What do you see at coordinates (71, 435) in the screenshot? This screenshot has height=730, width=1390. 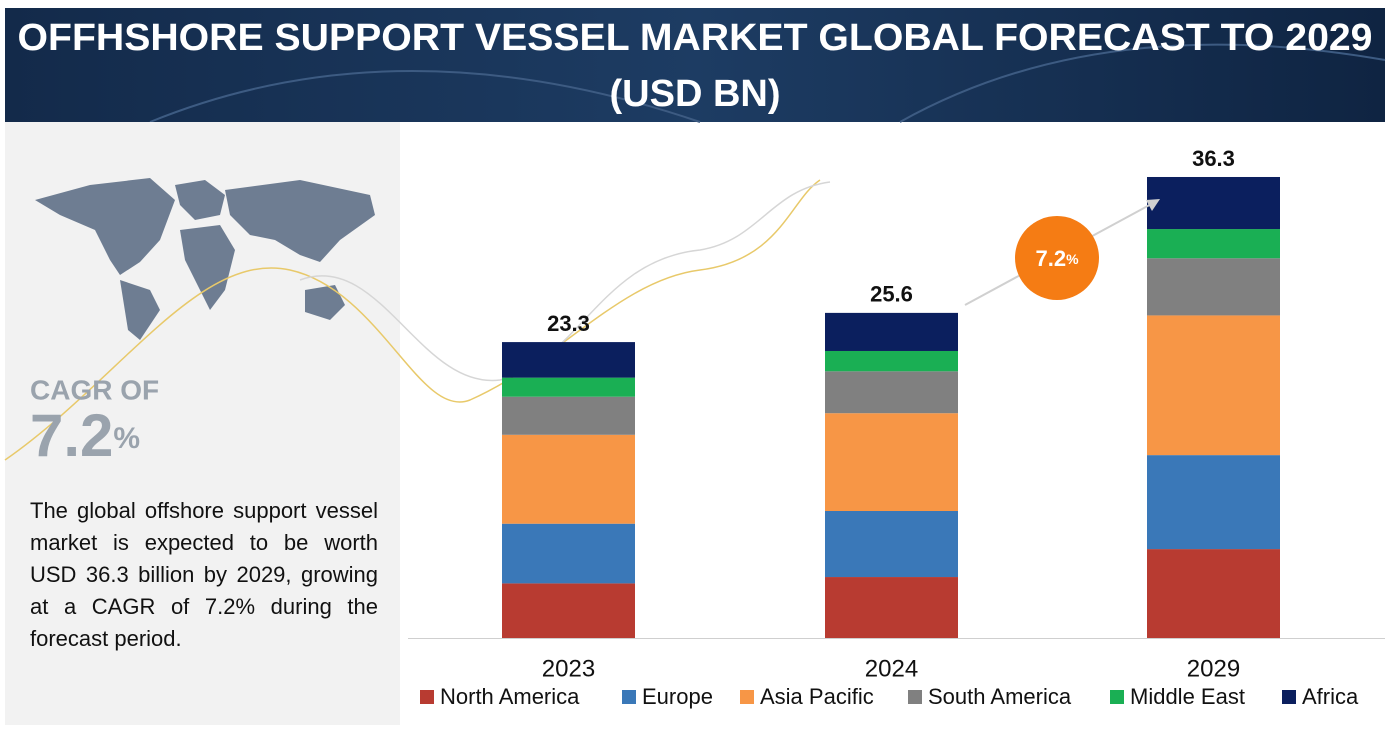 I see `cagr-number: 7.2` at bounding box center [71, 435].